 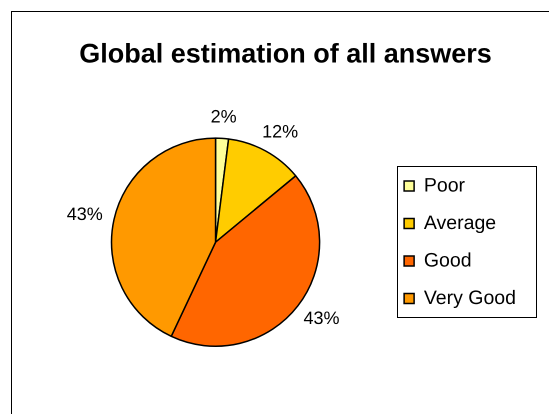 I want to click on chart-title: Global estimation of all answers, so click(x=285, y=53).